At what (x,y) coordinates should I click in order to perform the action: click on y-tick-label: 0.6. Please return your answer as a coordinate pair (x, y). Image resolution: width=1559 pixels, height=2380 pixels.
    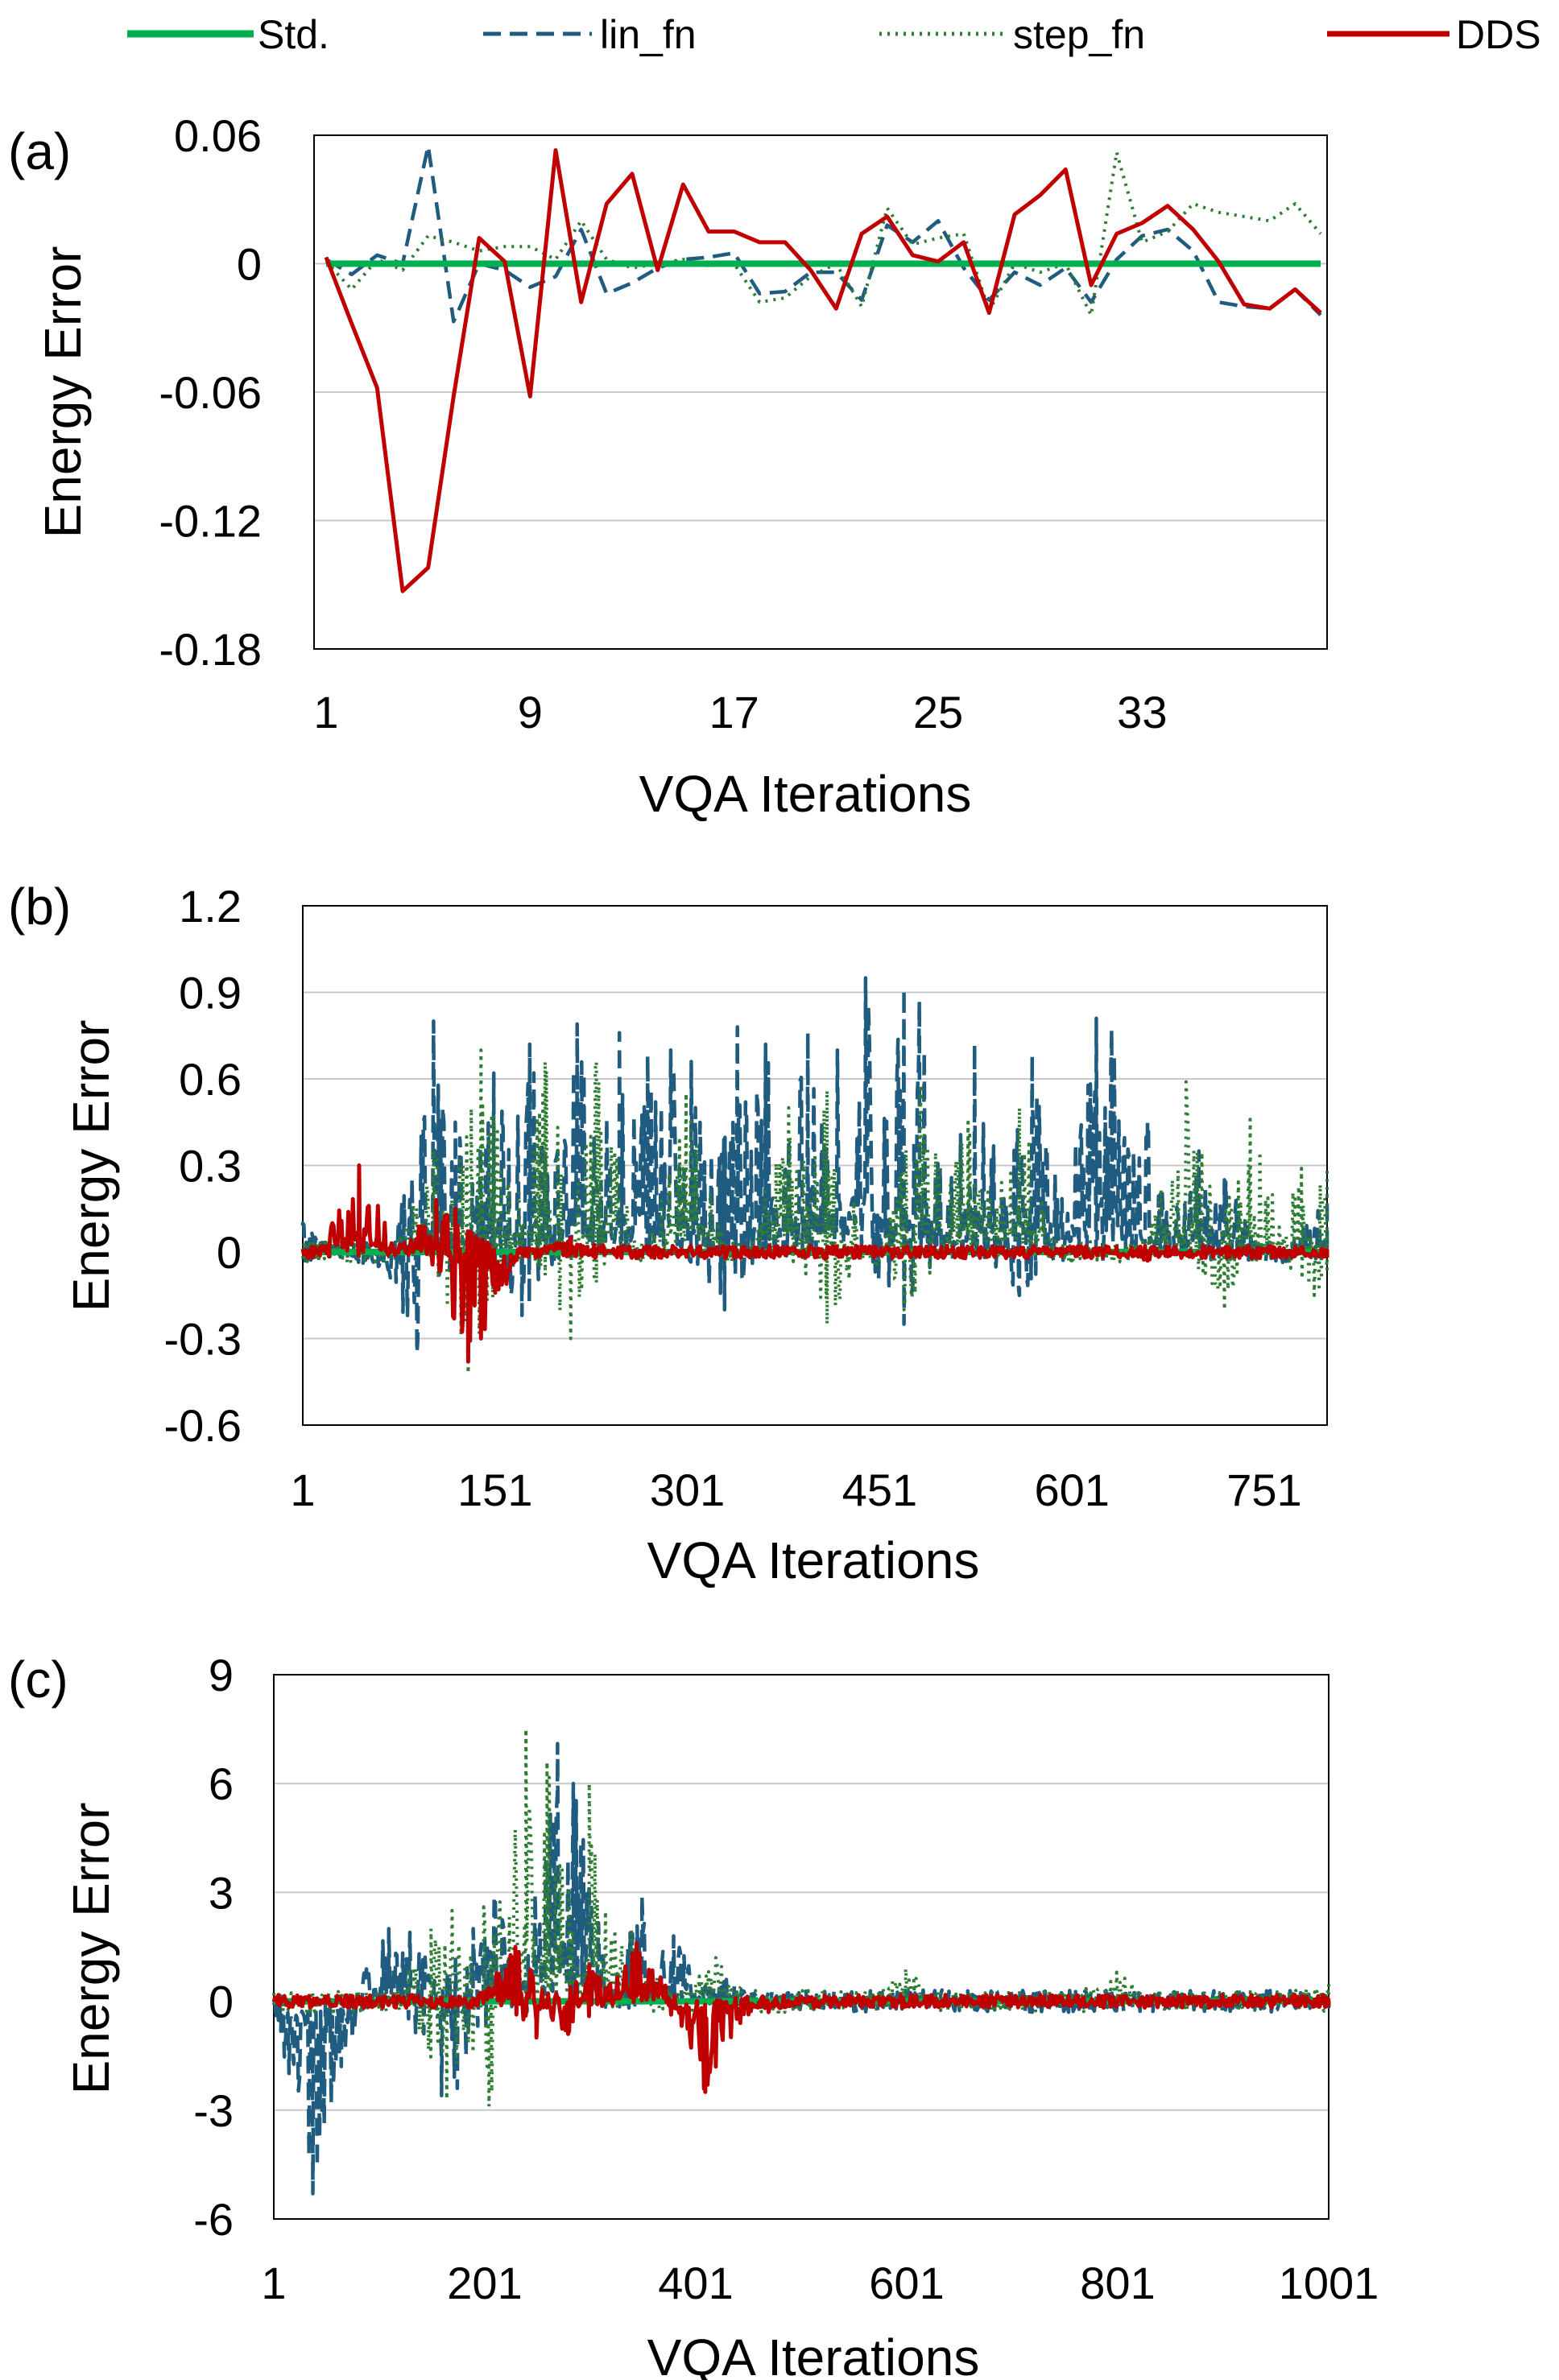
    Looking at the image, I should click on (211, 1080).